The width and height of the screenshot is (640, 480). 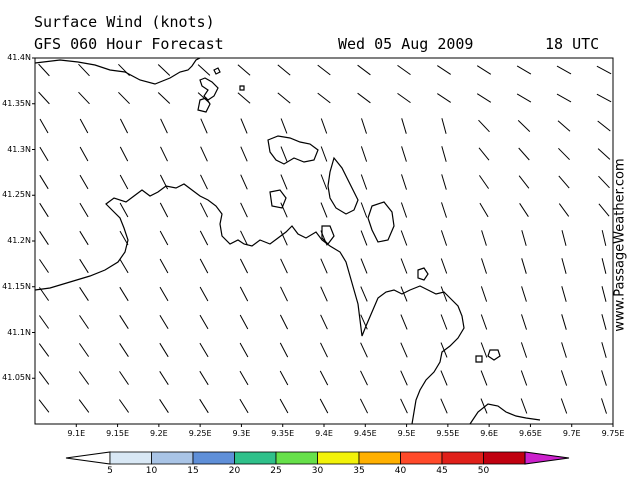 What do you see at coordinates (110, 471) in the screenshot?
I see `scale-value-label: 5` at bounding box center [110, 471].